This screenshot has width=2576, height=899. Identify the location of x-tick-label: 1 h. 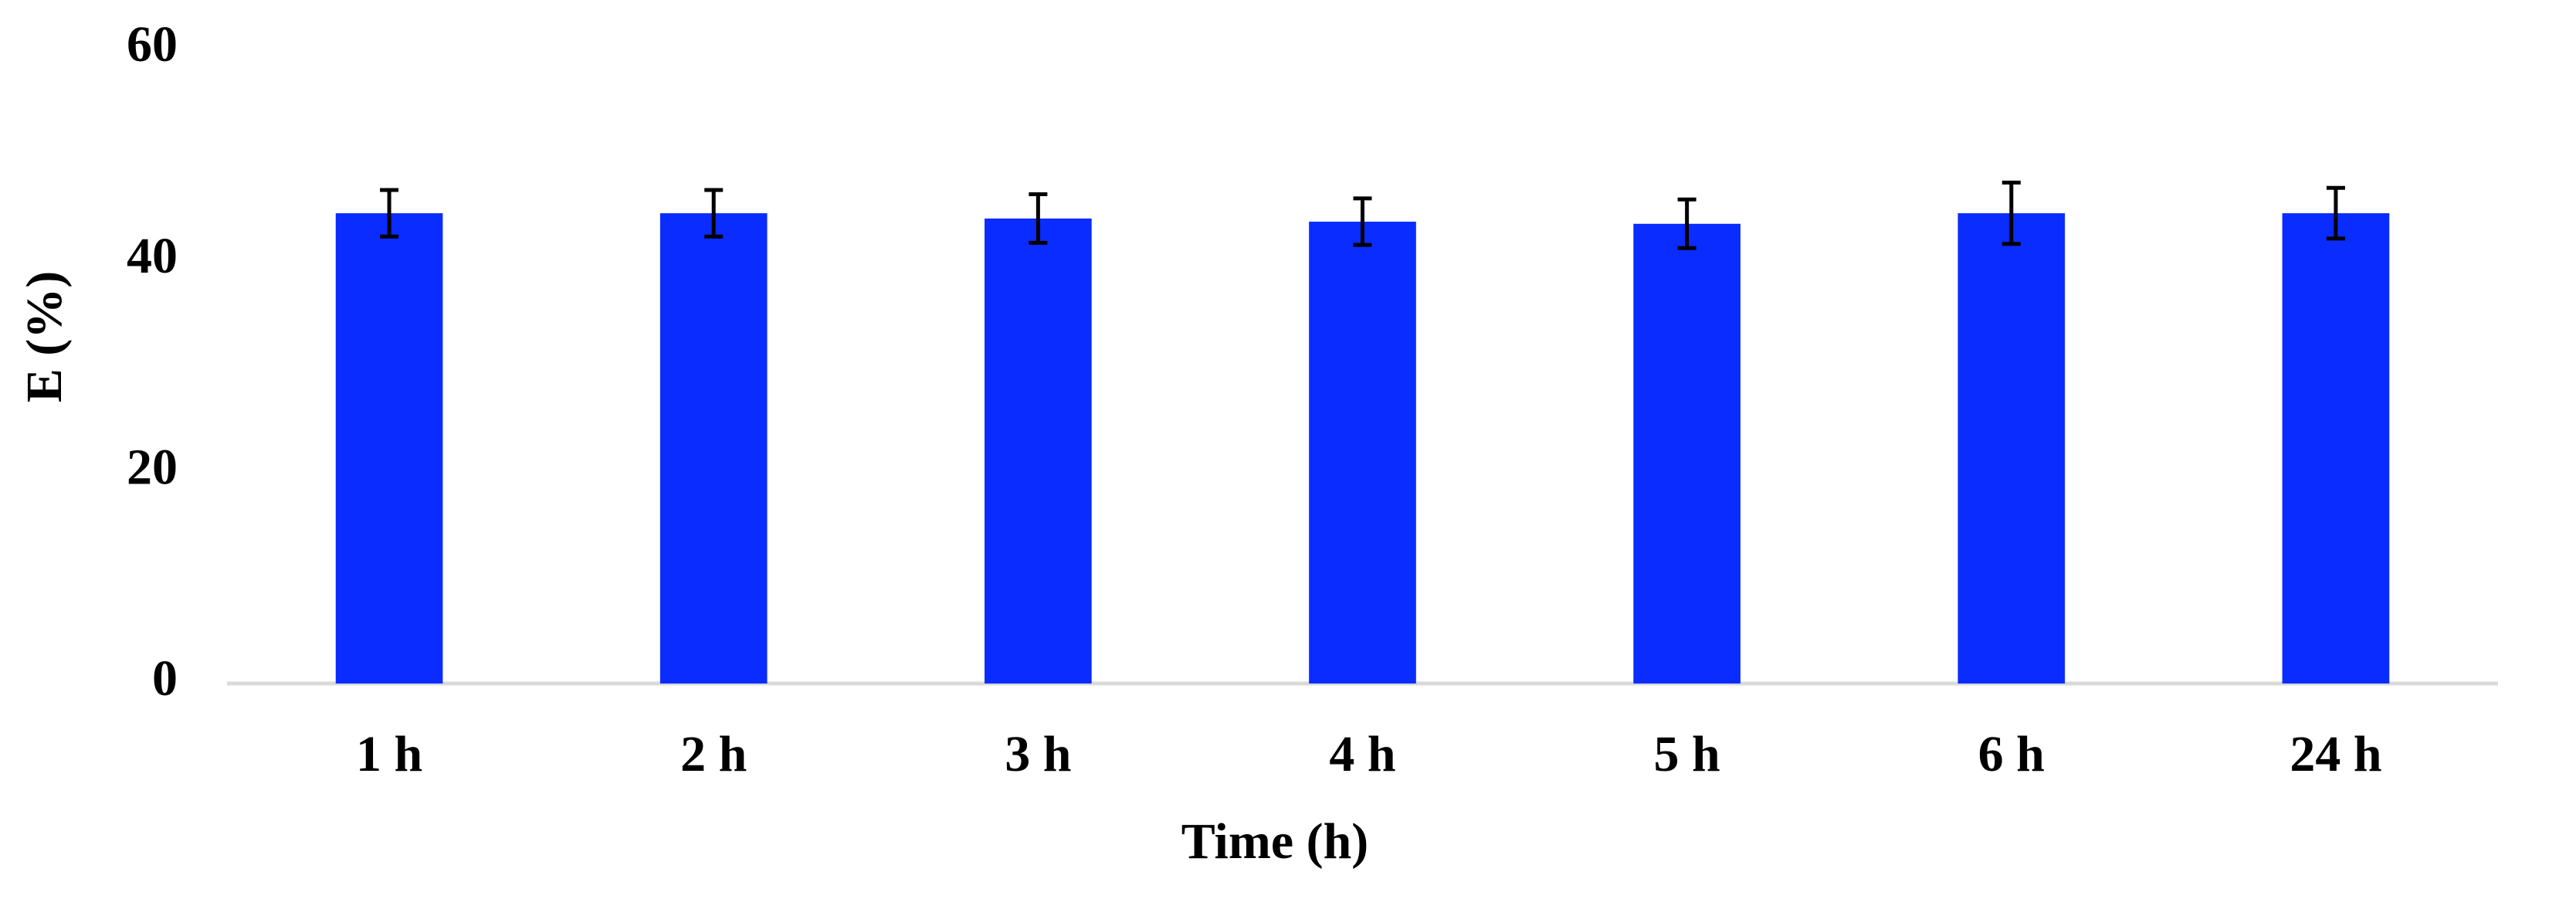
(389, 754).